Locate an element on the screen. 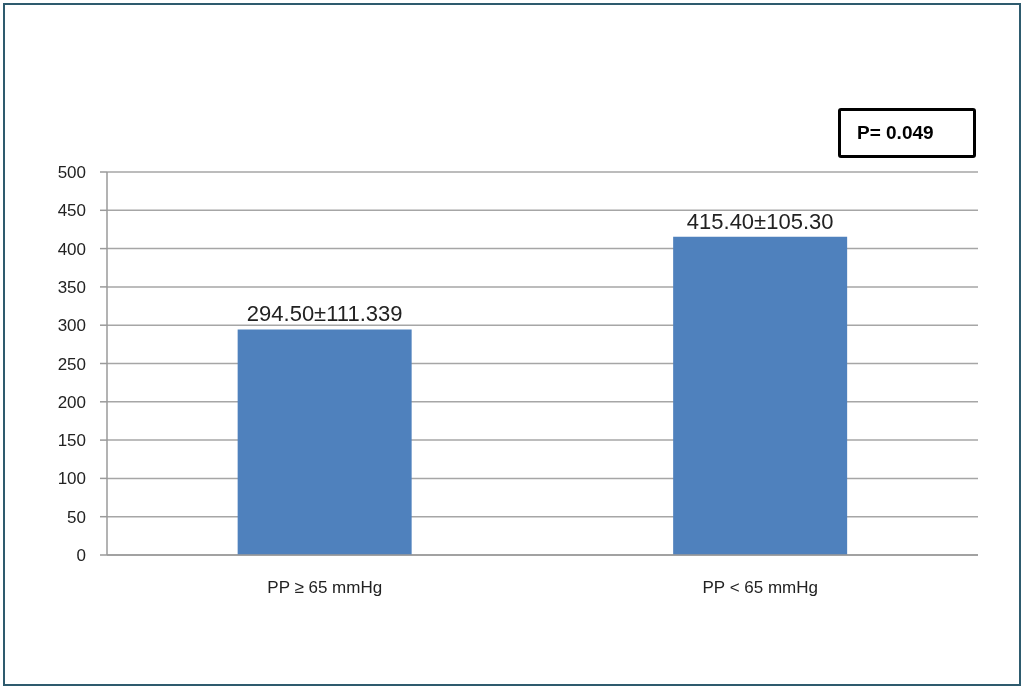 Image resolution: width=1024 pixels, height=688 pixels. data-label: 415.40±105.30 is located at coordinates (760, 221).